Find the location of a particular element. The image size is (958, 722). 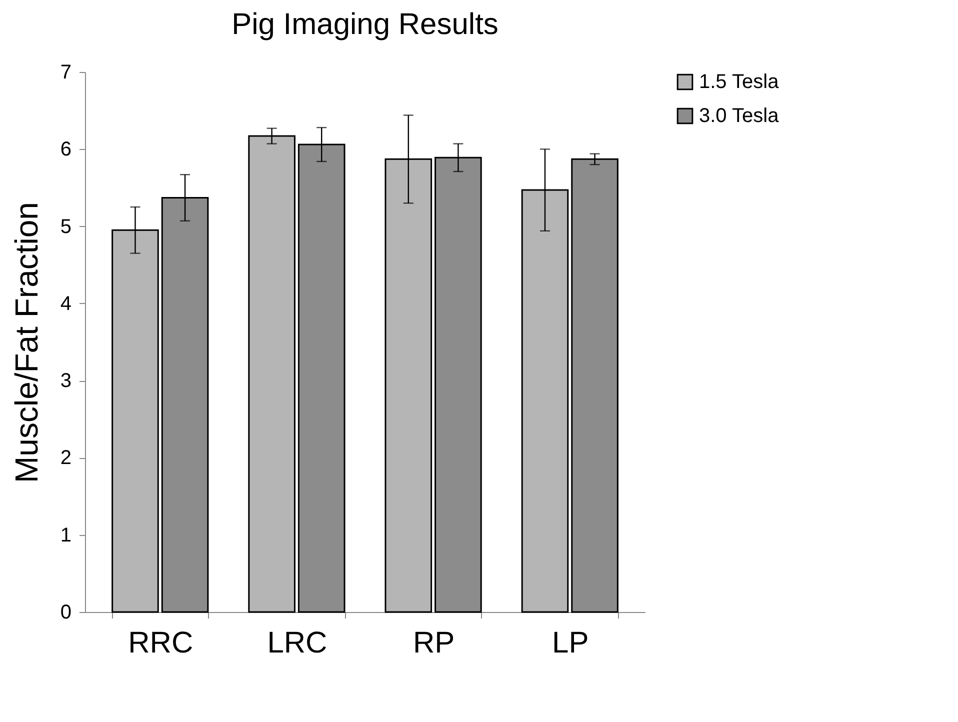

legend-label: 1.5 Tesla is located at coordinates (739, 82).